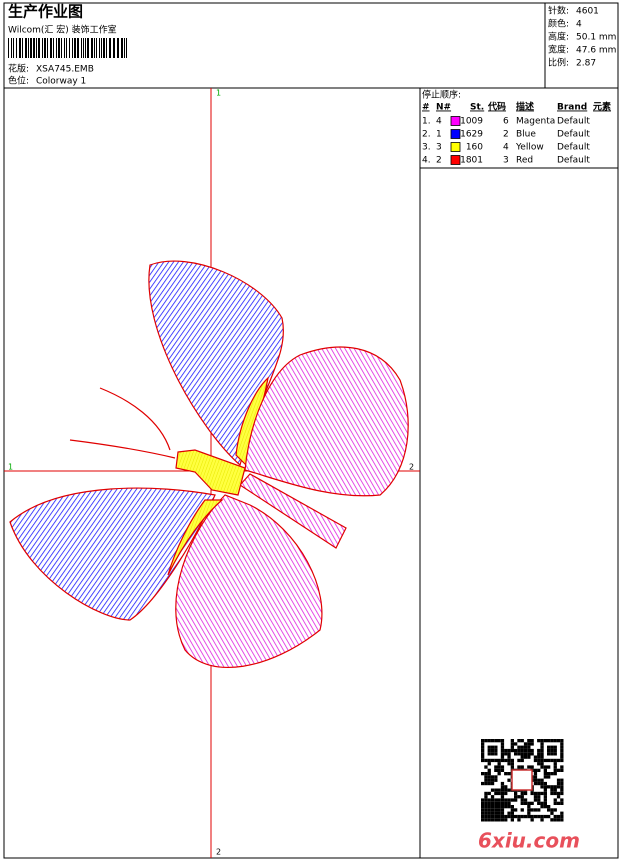  What do you see at coordinates (62, 30) in the screenshot?
I see `company: Wilcom(汇 宏) 装饰工作室` at bounding box center [62, 30].